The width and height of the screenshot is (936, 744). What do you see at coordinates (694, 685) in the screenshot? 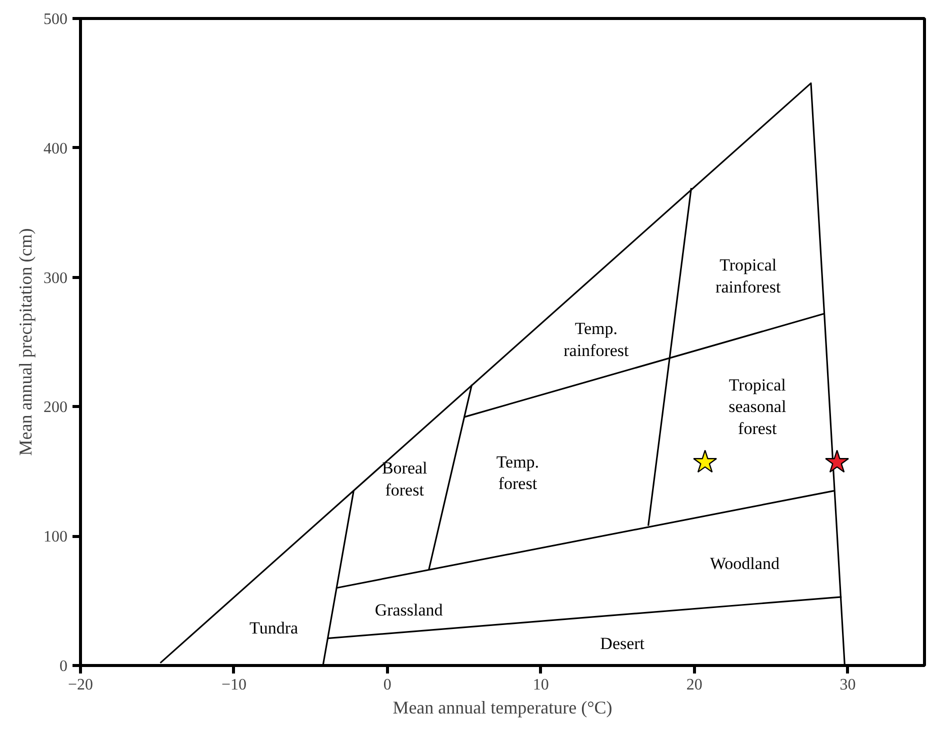
I see `x-tick-label: 20` at bounding box center [694, 685].